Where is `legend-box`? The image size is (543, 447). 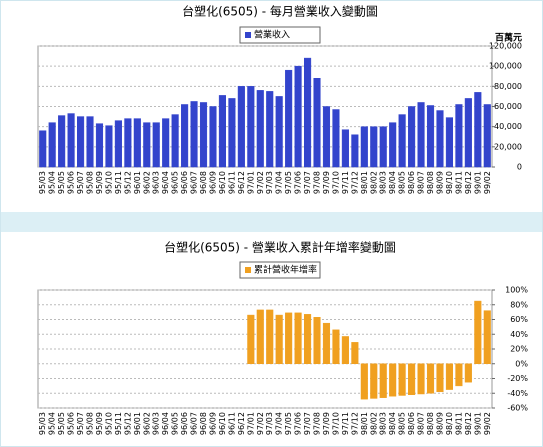 legend-box is located at coordinates (280, 270).